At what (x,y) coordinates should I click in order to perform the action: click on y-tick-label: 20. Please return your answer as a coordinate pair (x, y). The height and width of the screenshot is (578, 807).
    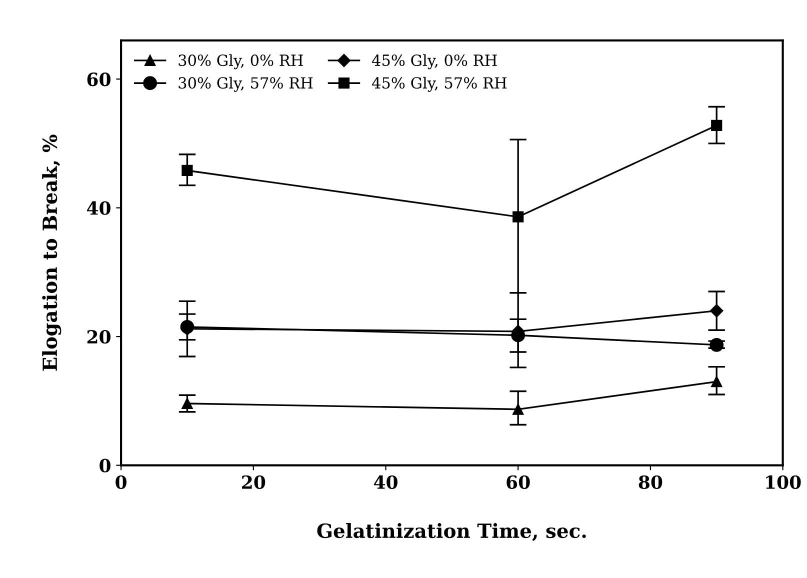
    Looking at the image, I should click on (98, 337).